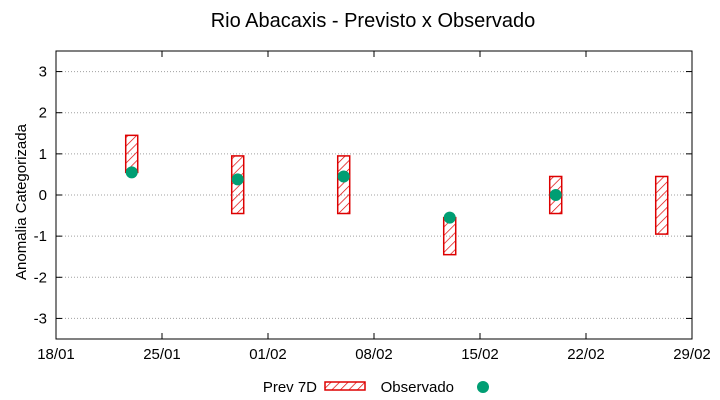 Image resolution: width=720 pixels, height=400 pixels. I want to click on legend-swatch-observado, so click(483, 387).